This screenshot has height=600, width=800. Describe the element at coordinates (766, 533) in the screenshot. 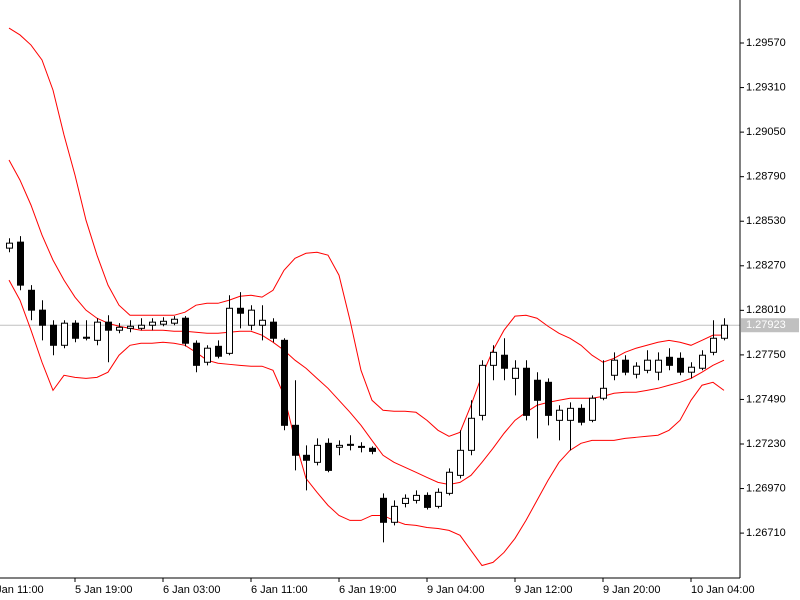

I see `y-tick-label: 1.26710` at that location.